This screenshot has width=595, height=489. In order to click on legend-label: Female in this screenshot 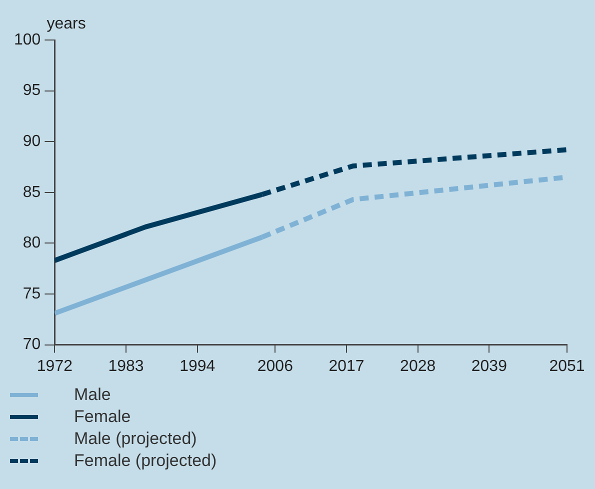, I will do `click(102, 417)`.